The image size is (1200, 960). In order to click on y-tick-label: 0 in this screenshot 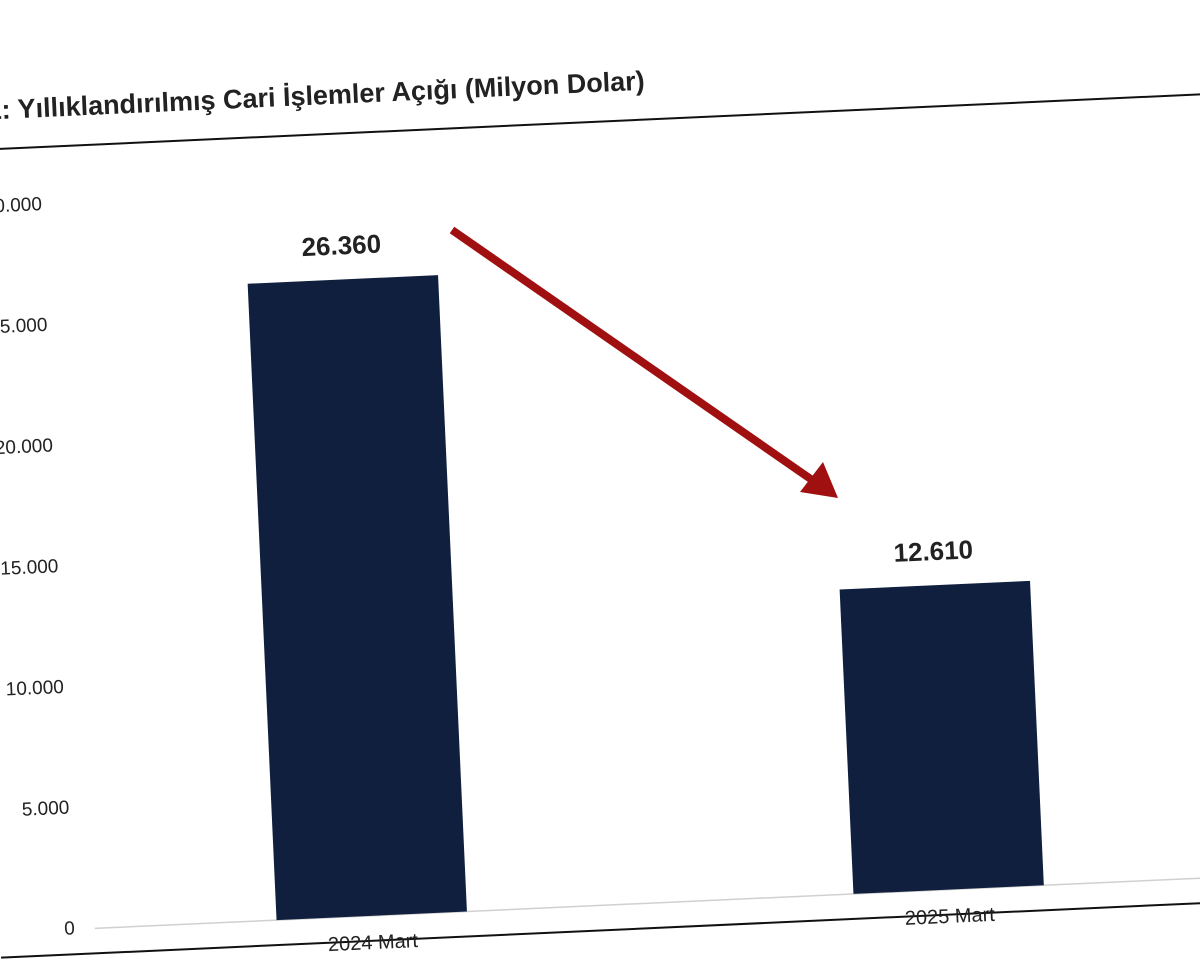, I will do `click(70, 928)`.